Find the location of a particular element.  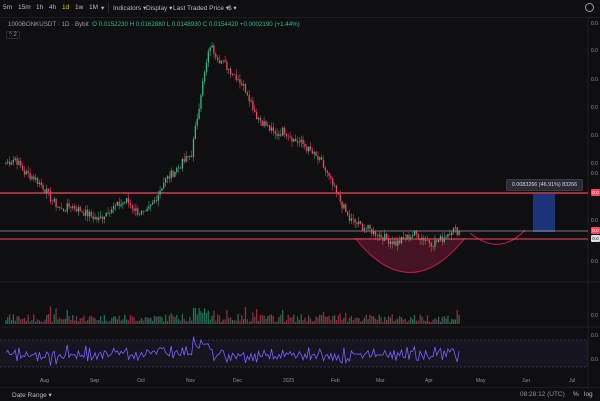

interval-1h: 1h is located at coordinates (40, 7).